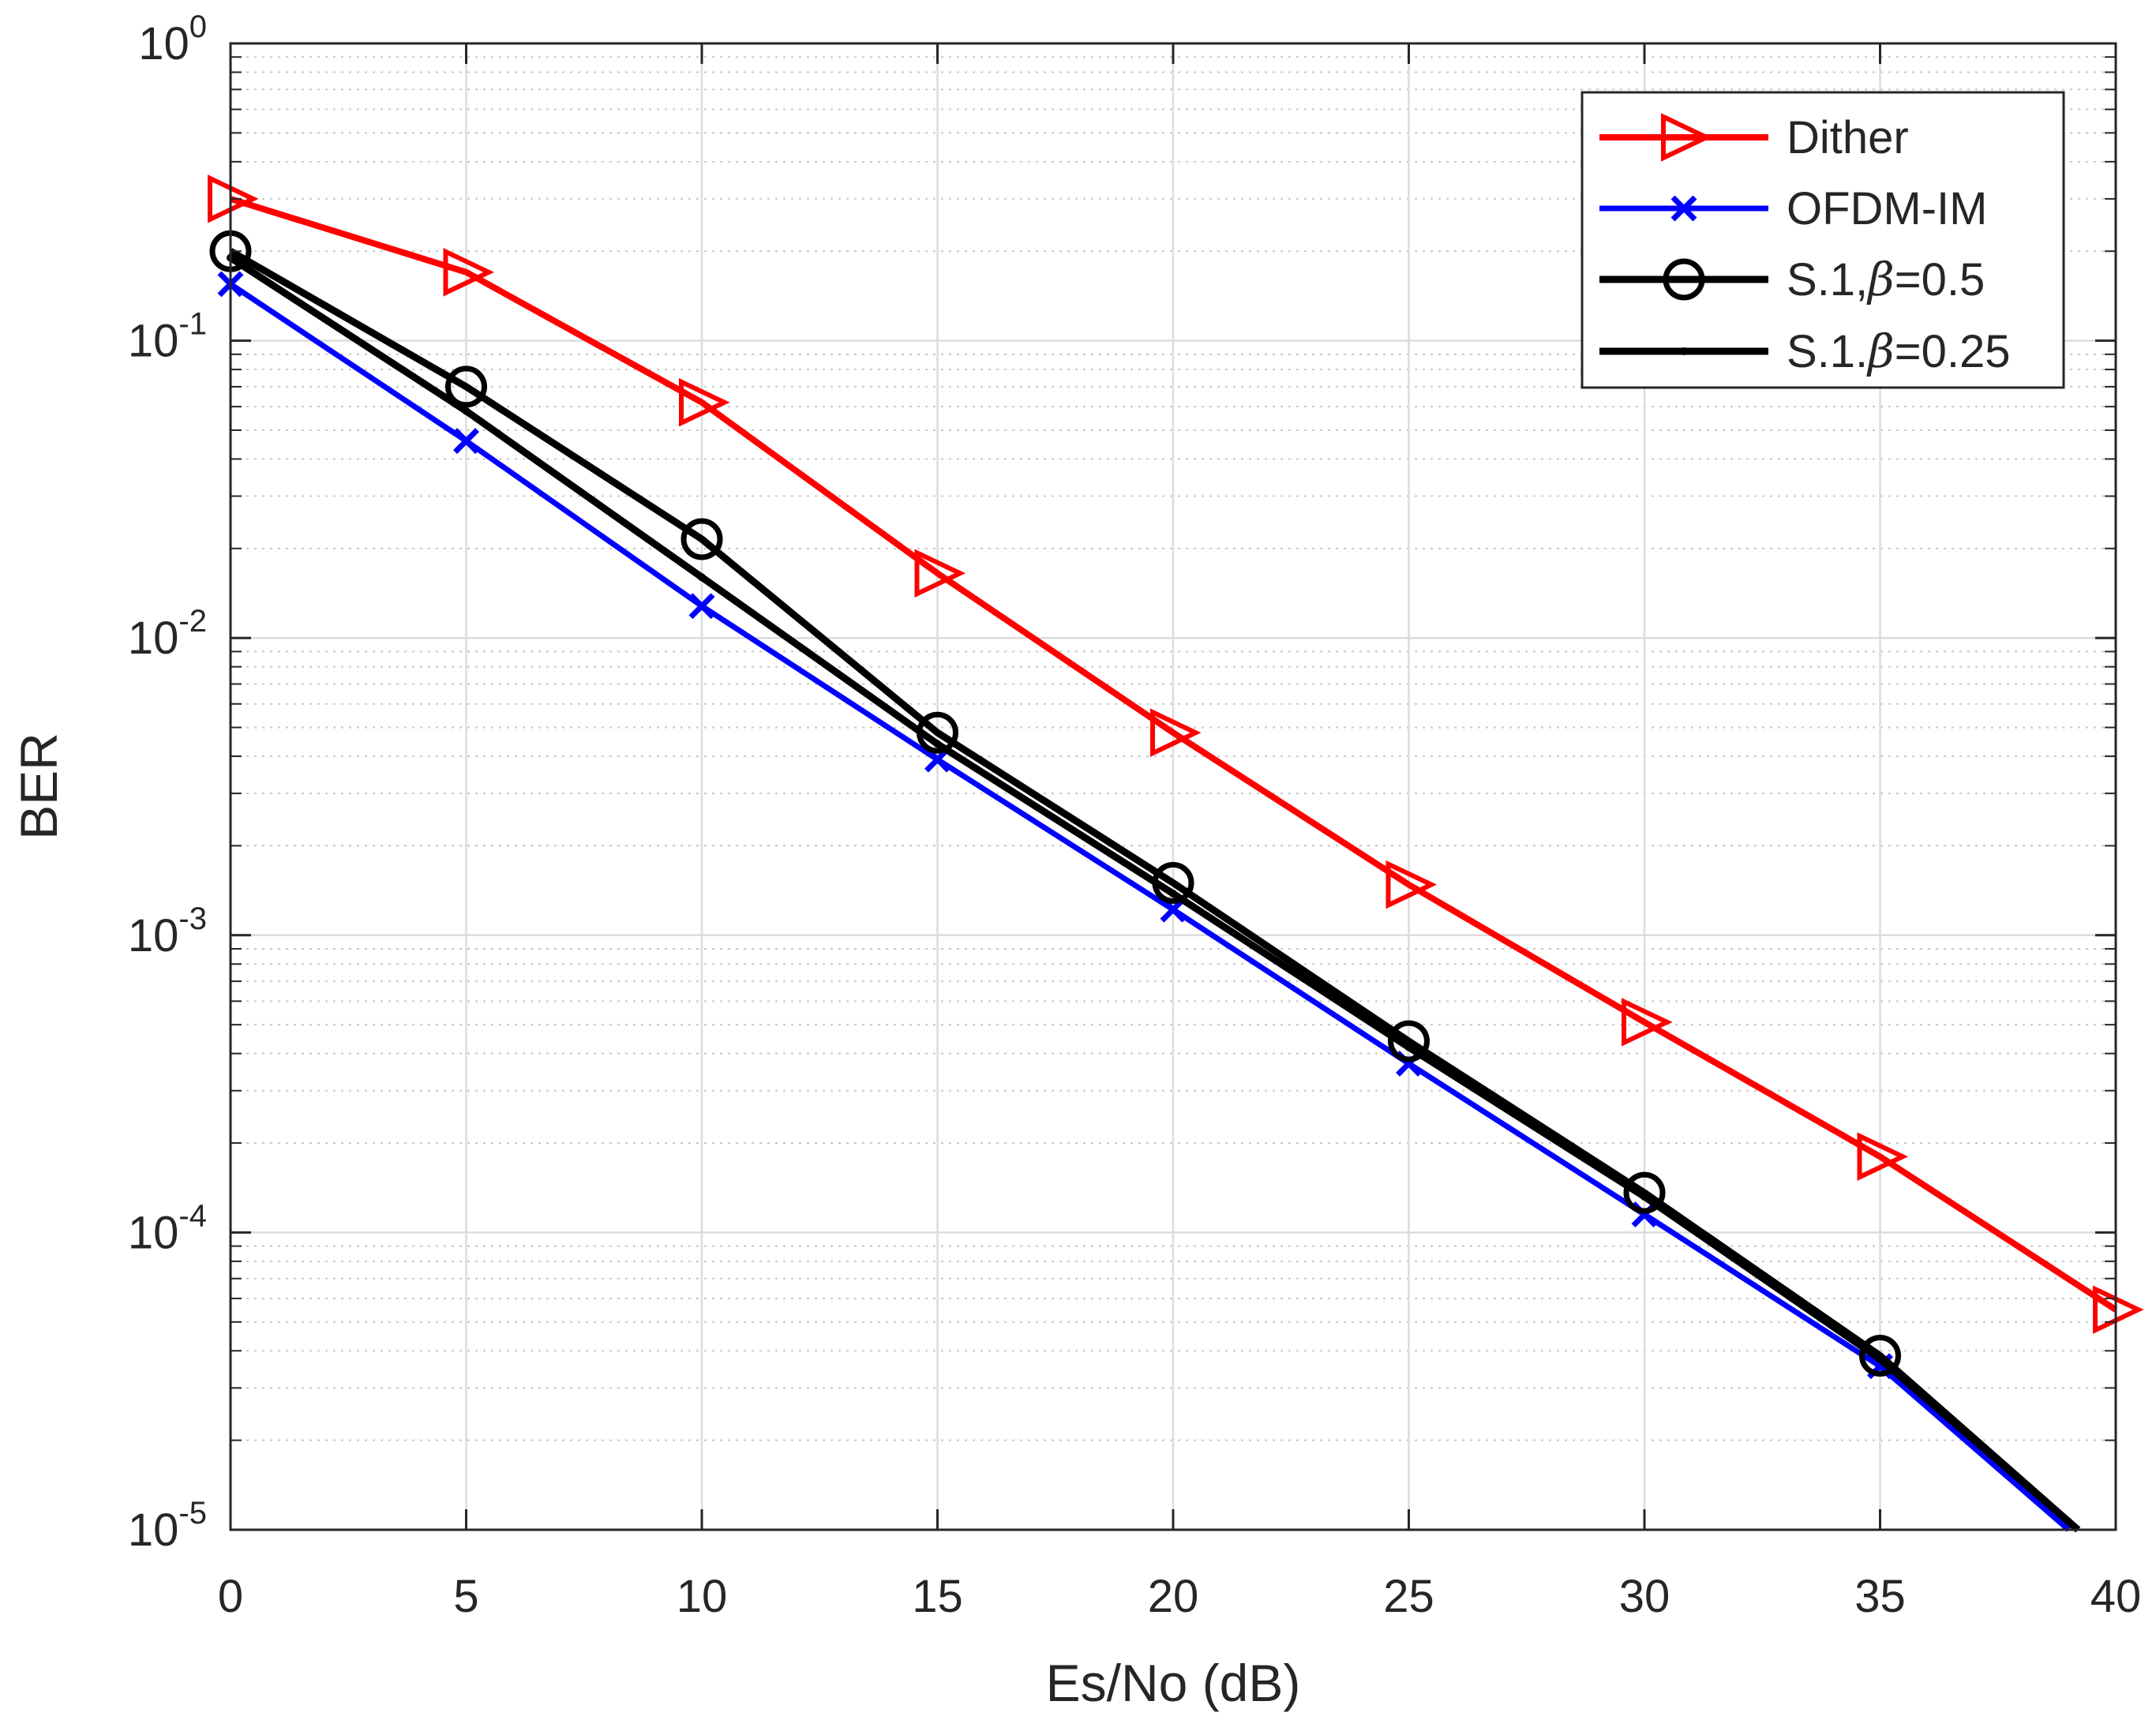 The image size is (2156, 1720). I want to click on x-tick-label: 15, so click(938, 1597).